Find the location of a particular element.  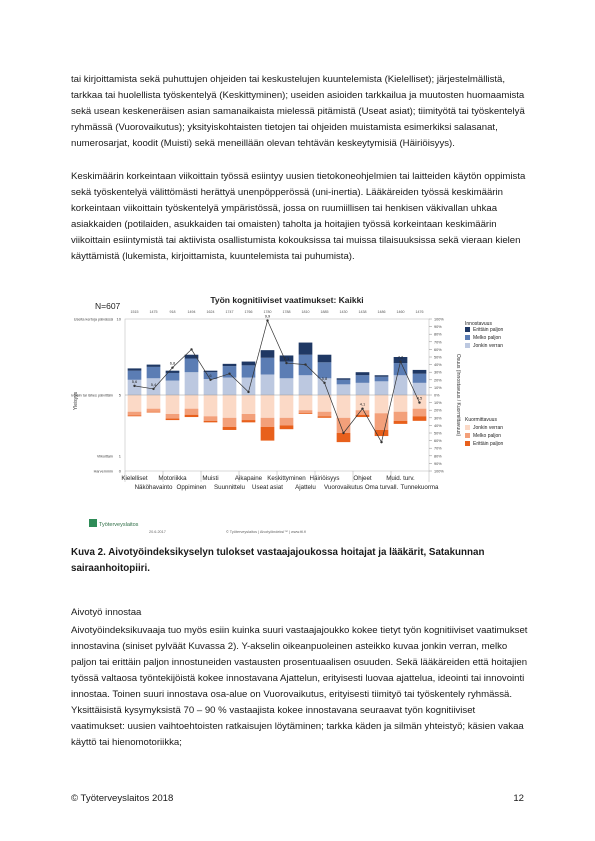

count-label: 1476 is located at coordinates (420, 312).